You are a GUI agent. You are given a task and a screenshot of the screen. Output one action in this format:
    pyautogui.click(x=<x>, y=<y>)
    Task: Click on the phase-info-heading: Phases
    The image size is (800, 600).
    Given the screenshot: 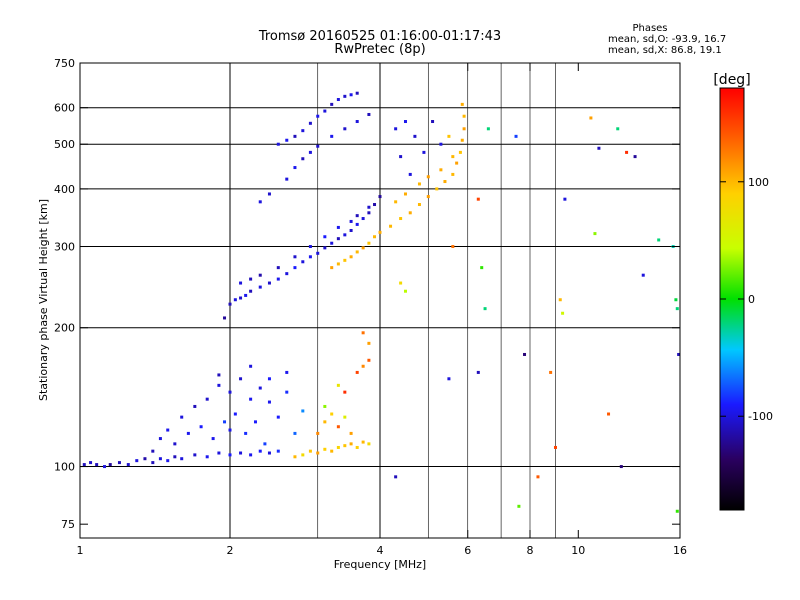 What is the action you would take?
    pyautogui.click(x=649, y=28)
    